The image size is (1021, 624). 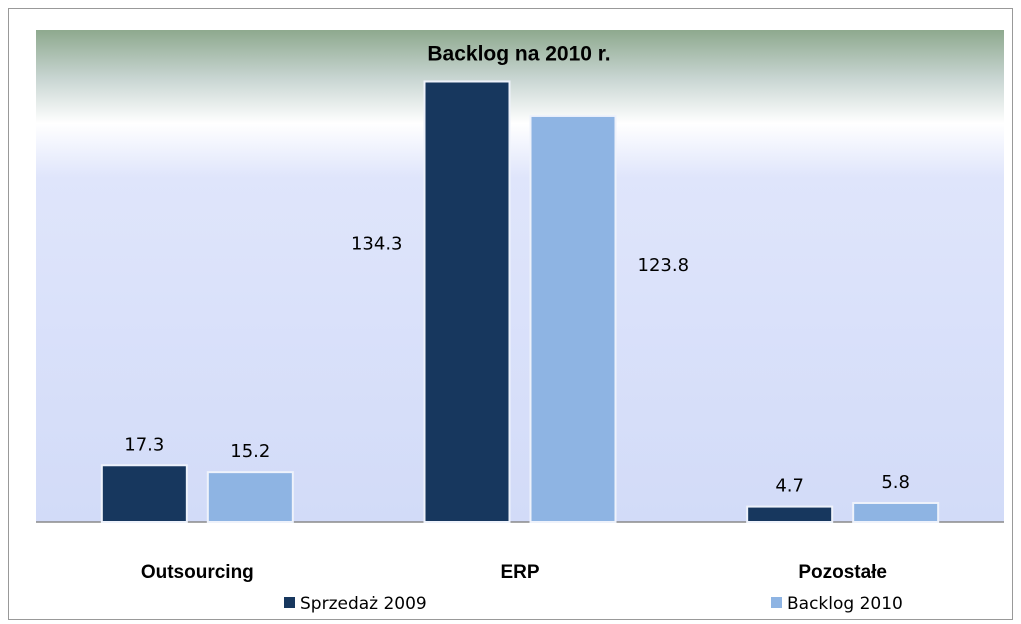 I want to click on x-tick-label: Pozostałe, so click(x=842, y=572).